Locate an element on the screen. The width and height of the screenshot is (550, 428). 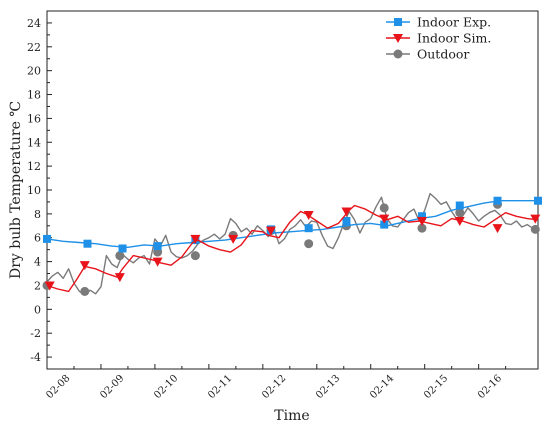
legend-label: Indoor Exp. is located at coordinates (454, 22).